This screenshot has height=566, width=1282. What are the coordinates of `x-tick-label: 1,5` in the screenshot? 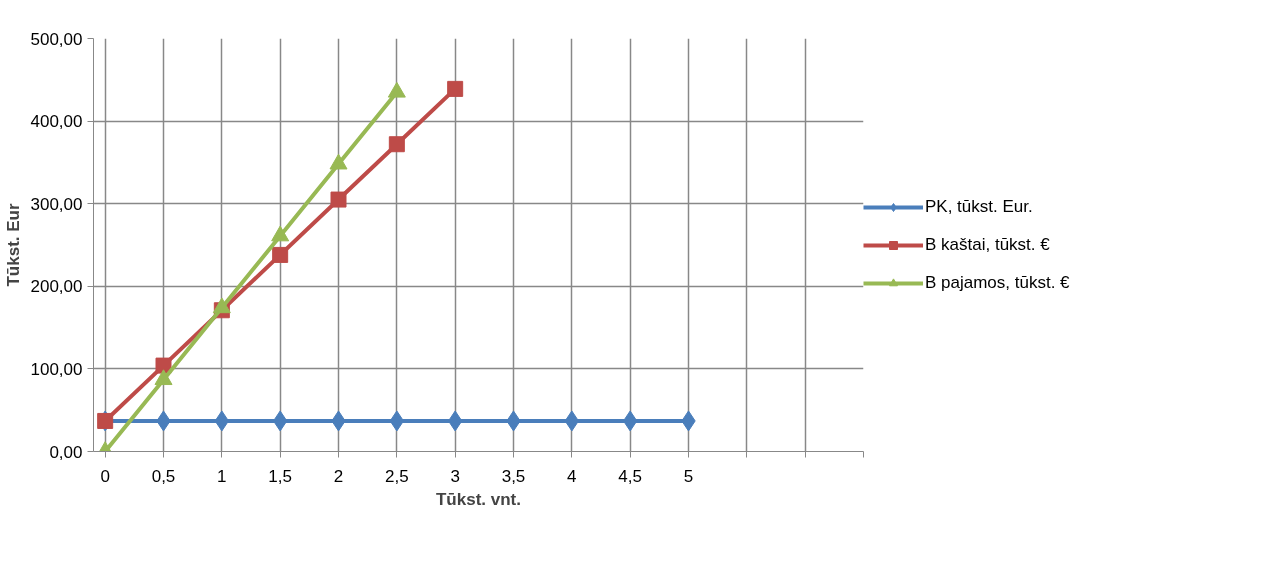 It's located at (280, 476).